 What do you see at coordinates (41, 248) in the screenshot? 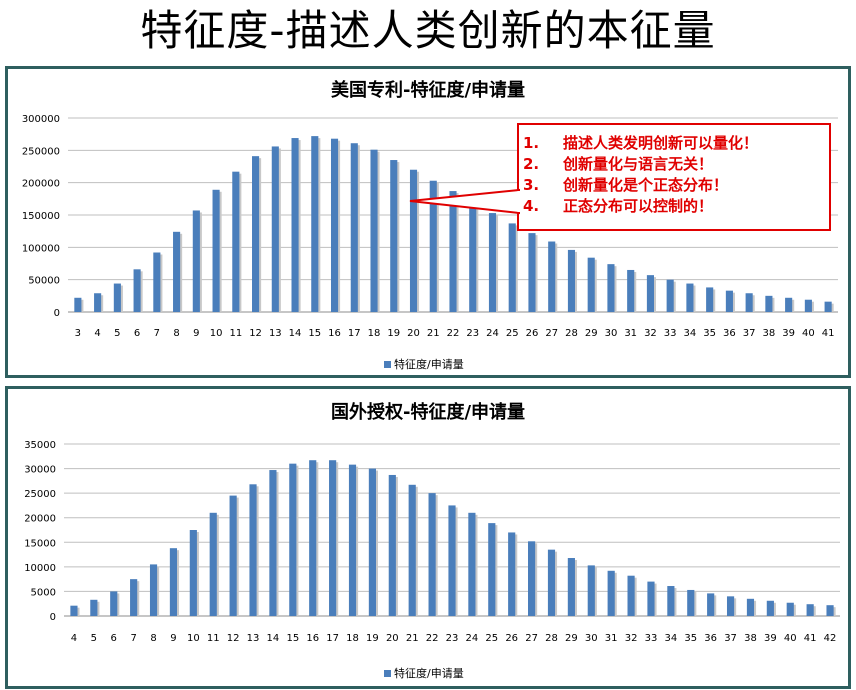
I see `y-tick-label: 100000` at bounding box center [41, 248].